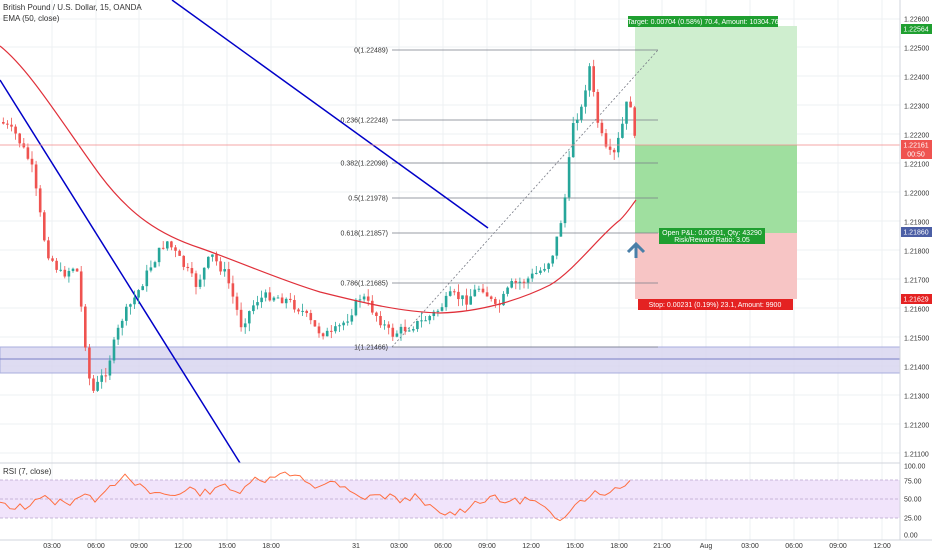  What do you see at coordinates (916, 136) in the screenshot?
I see `price-tick-label: 1.22200` at bounding box center [916, 136].